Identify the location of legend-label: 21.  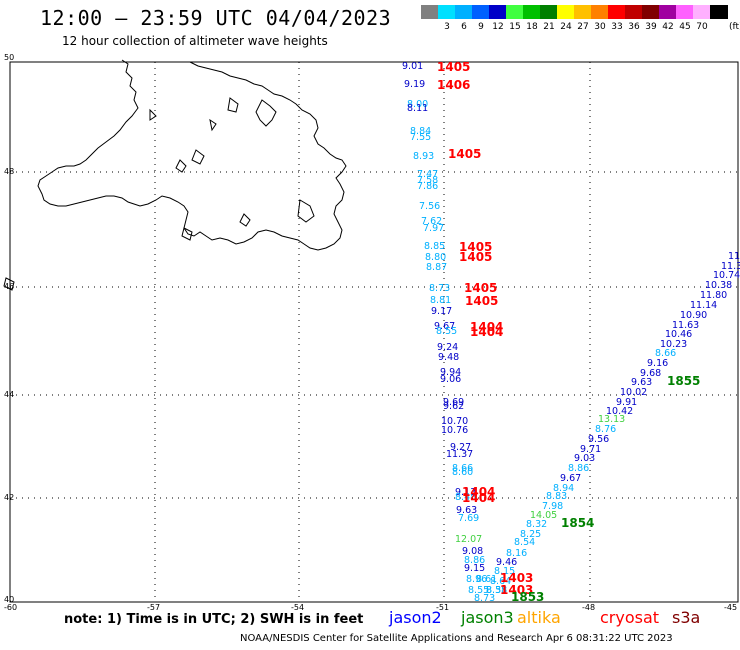
(549, 27).